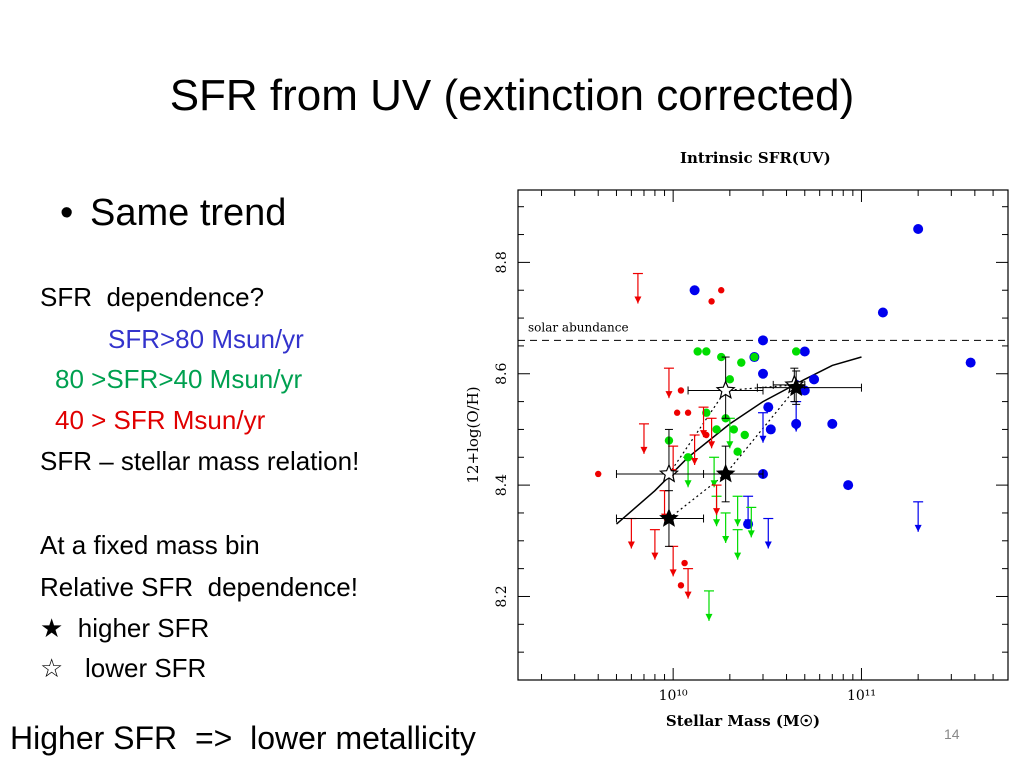 This screenshot has height=768, width=1024. I want to click on note-line: 40 > SFR Msun/yr, so click(160, 420).